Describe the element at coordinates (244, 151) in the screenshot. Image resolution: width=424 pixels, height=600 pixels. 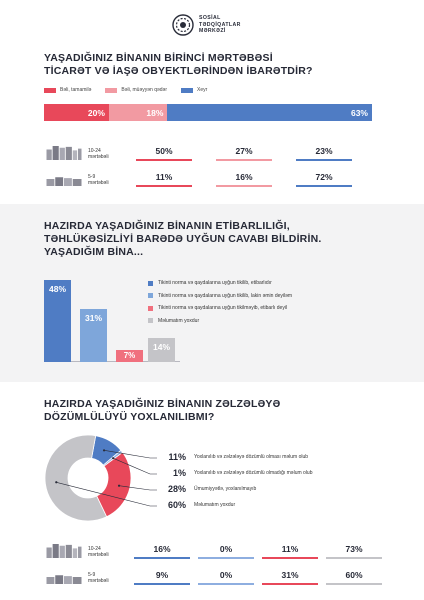
I see `q1-row-tall-cell-value-1: 27%` at that location.